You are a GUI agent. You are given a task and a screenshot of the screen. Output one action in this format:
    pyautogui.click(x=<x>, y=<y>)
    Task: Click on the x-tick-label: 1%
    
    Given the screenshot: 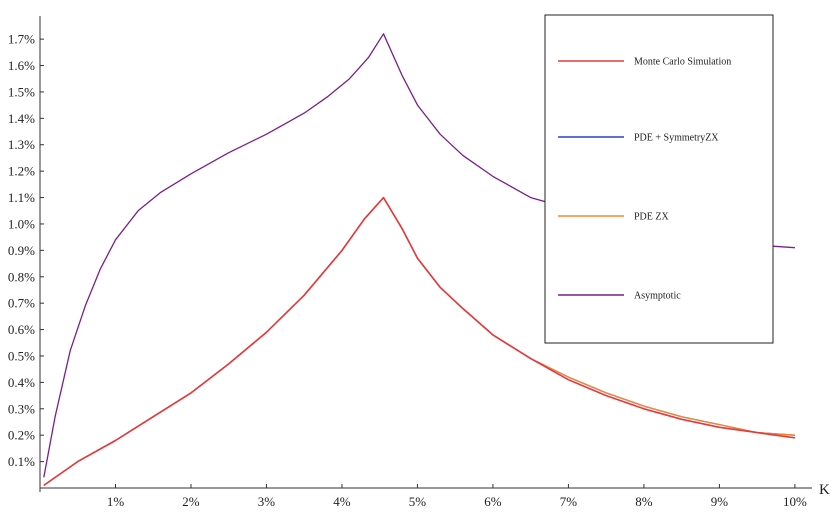 What is the action you would take?
    pyautogui.click(x=116, y=501)
    